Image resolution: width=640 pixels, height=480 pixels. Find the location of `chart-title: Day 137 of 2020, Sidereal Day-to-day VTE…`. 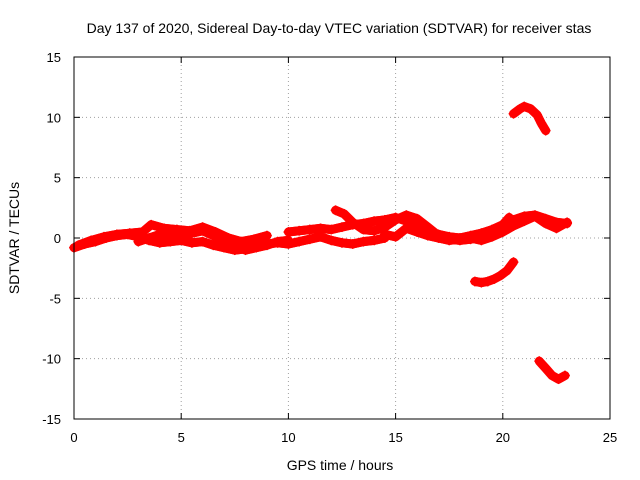

chart-title: Day 137 of 2020, Sidereal Day-to-day VTE… is located at coordinates (339, 28).